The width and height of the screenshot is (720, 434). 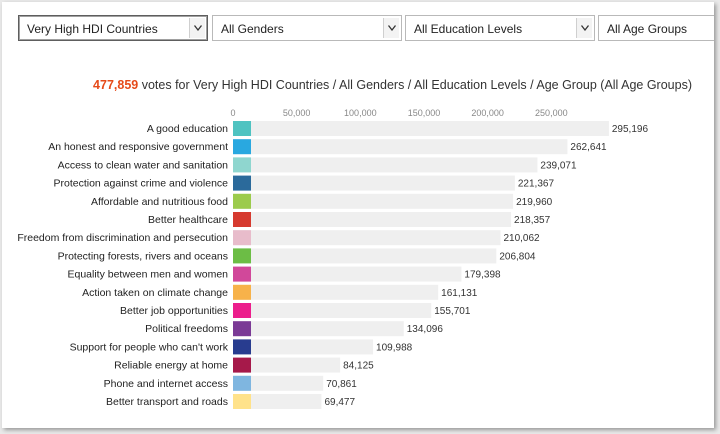 What do you see at coordinates (536, 184) in the screenshot?
I see `value-label: 221,367` at bounding box center [536, 184].